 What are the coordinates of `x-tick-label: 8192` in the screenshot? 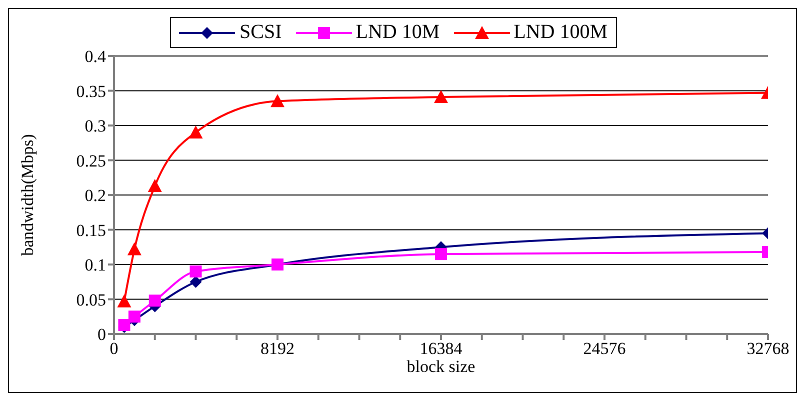 It's located at (277, 348).